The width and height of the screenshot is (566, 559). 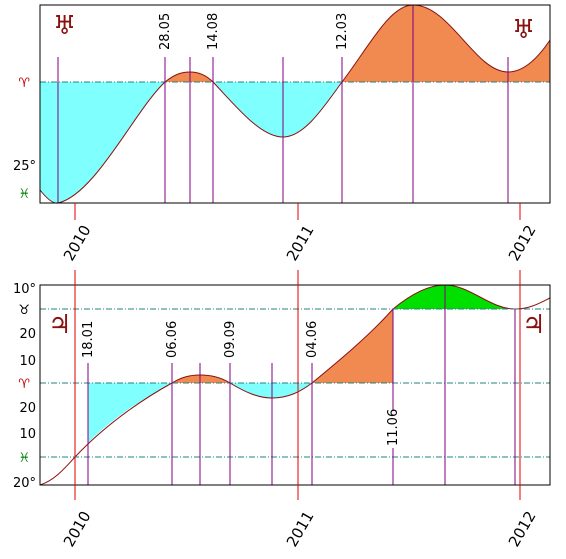 I want to click on date-label: 12.03, so click(x=342, y=31).